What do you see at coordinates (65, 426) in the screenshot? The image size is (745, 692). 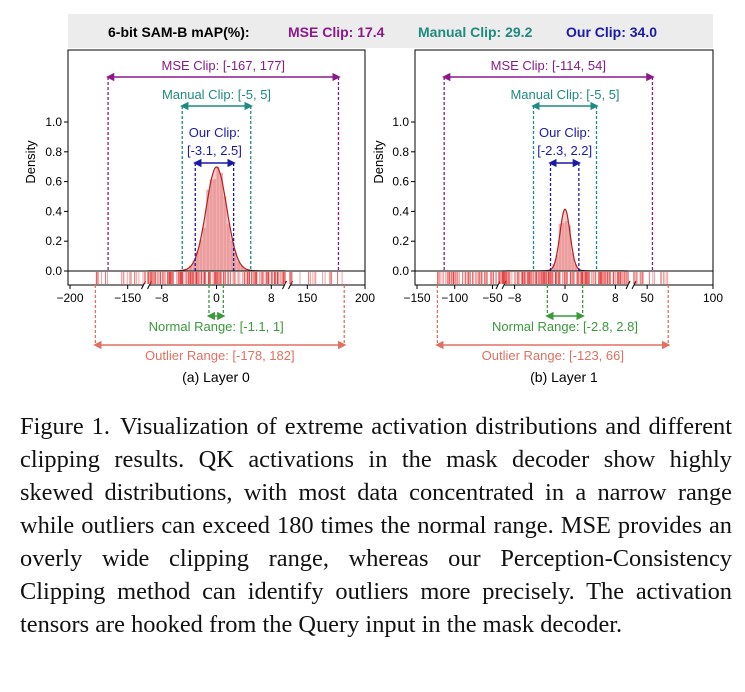 I see `caption-label: Figure 1.` at bounding box center [65, 426].